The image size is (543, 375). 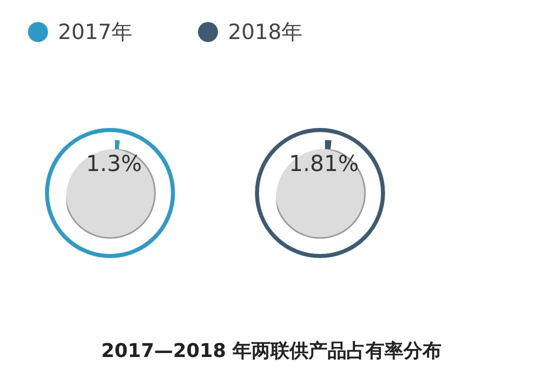 I want to click on data-label: 1.81%, so click(x=324, y=164).